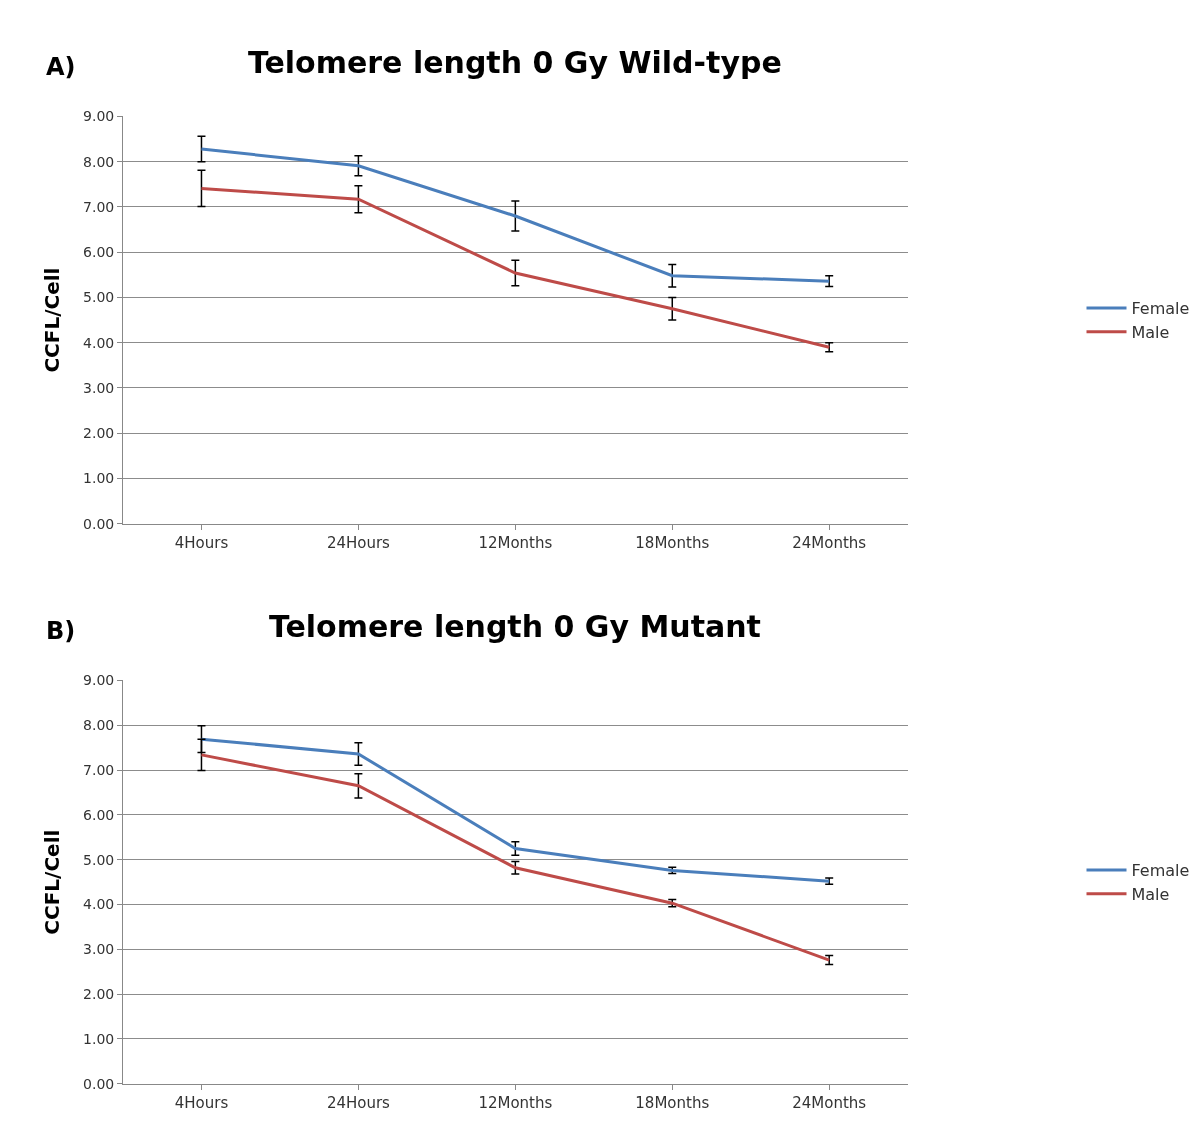 This screenshot has height=1146, width=1195. Describe the element at coordinates (61, 67) in the screenshot. I see `text: A)` at that location.